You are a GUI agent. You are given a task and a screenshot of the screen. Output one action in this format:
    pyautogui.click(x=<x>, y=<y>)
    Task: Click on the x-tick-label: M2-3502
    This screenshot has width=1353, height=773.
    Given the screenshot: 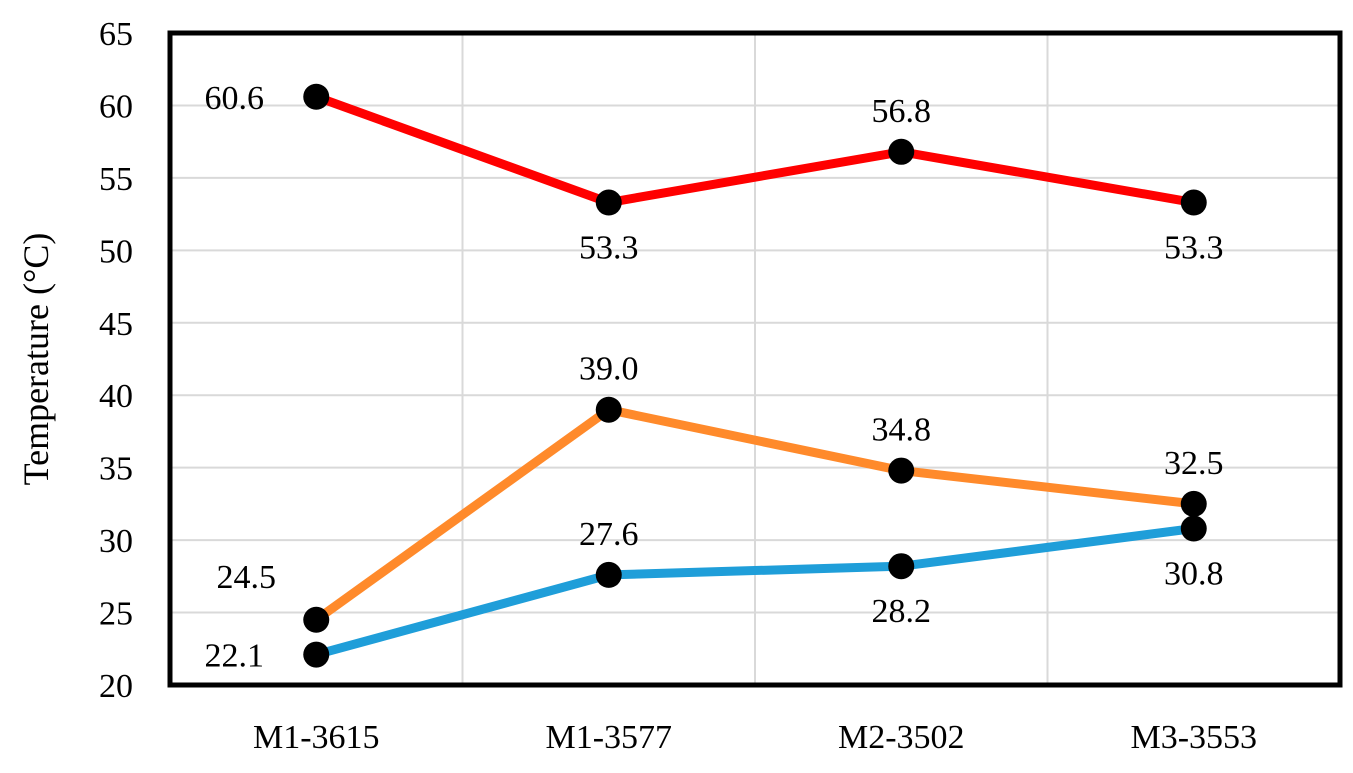 What is the action you would take?
    pyautogui.click(x=901, y=737)
    